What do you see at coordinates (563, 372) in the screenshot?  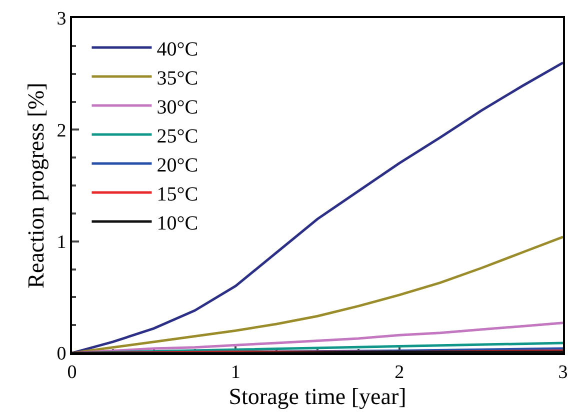 I see `x-tick-label: 3` at bounding box center [563, 372].